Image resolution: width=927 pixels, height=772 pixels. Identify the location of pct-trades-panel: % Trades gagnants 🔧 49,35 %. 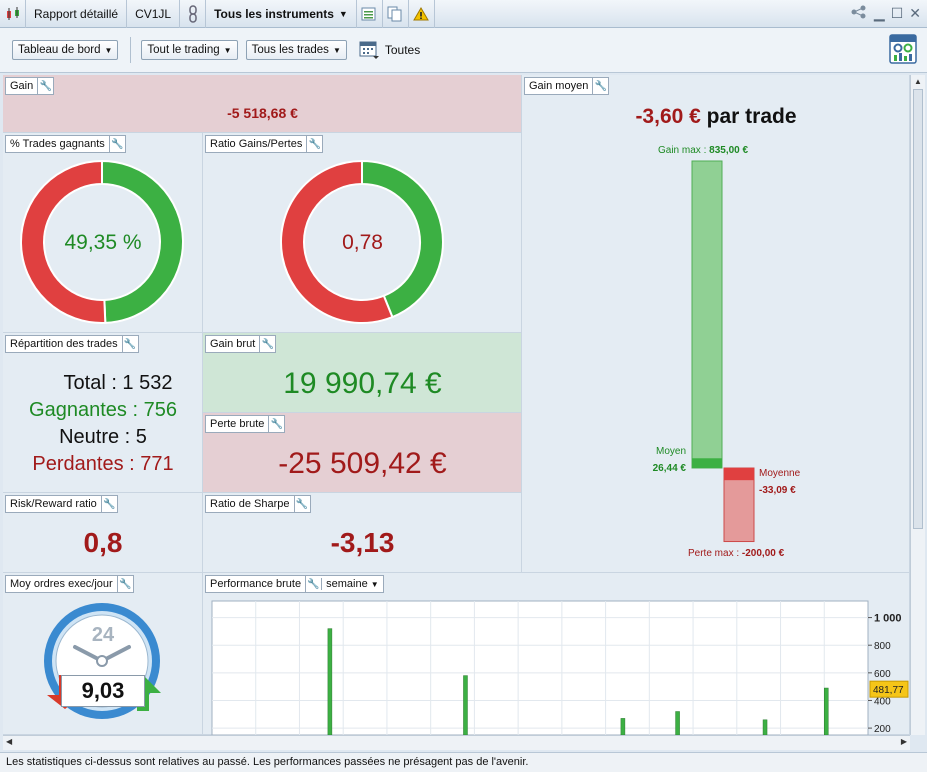
(103, 233).